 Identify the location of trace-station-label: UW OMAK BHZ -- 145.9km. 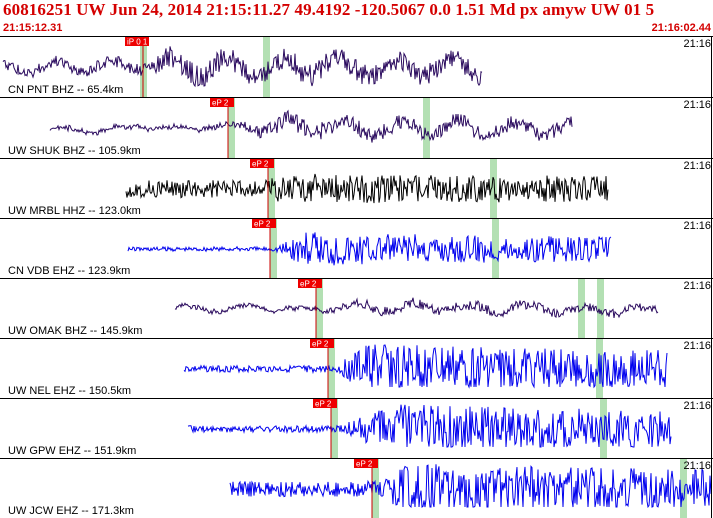
(75, 331).